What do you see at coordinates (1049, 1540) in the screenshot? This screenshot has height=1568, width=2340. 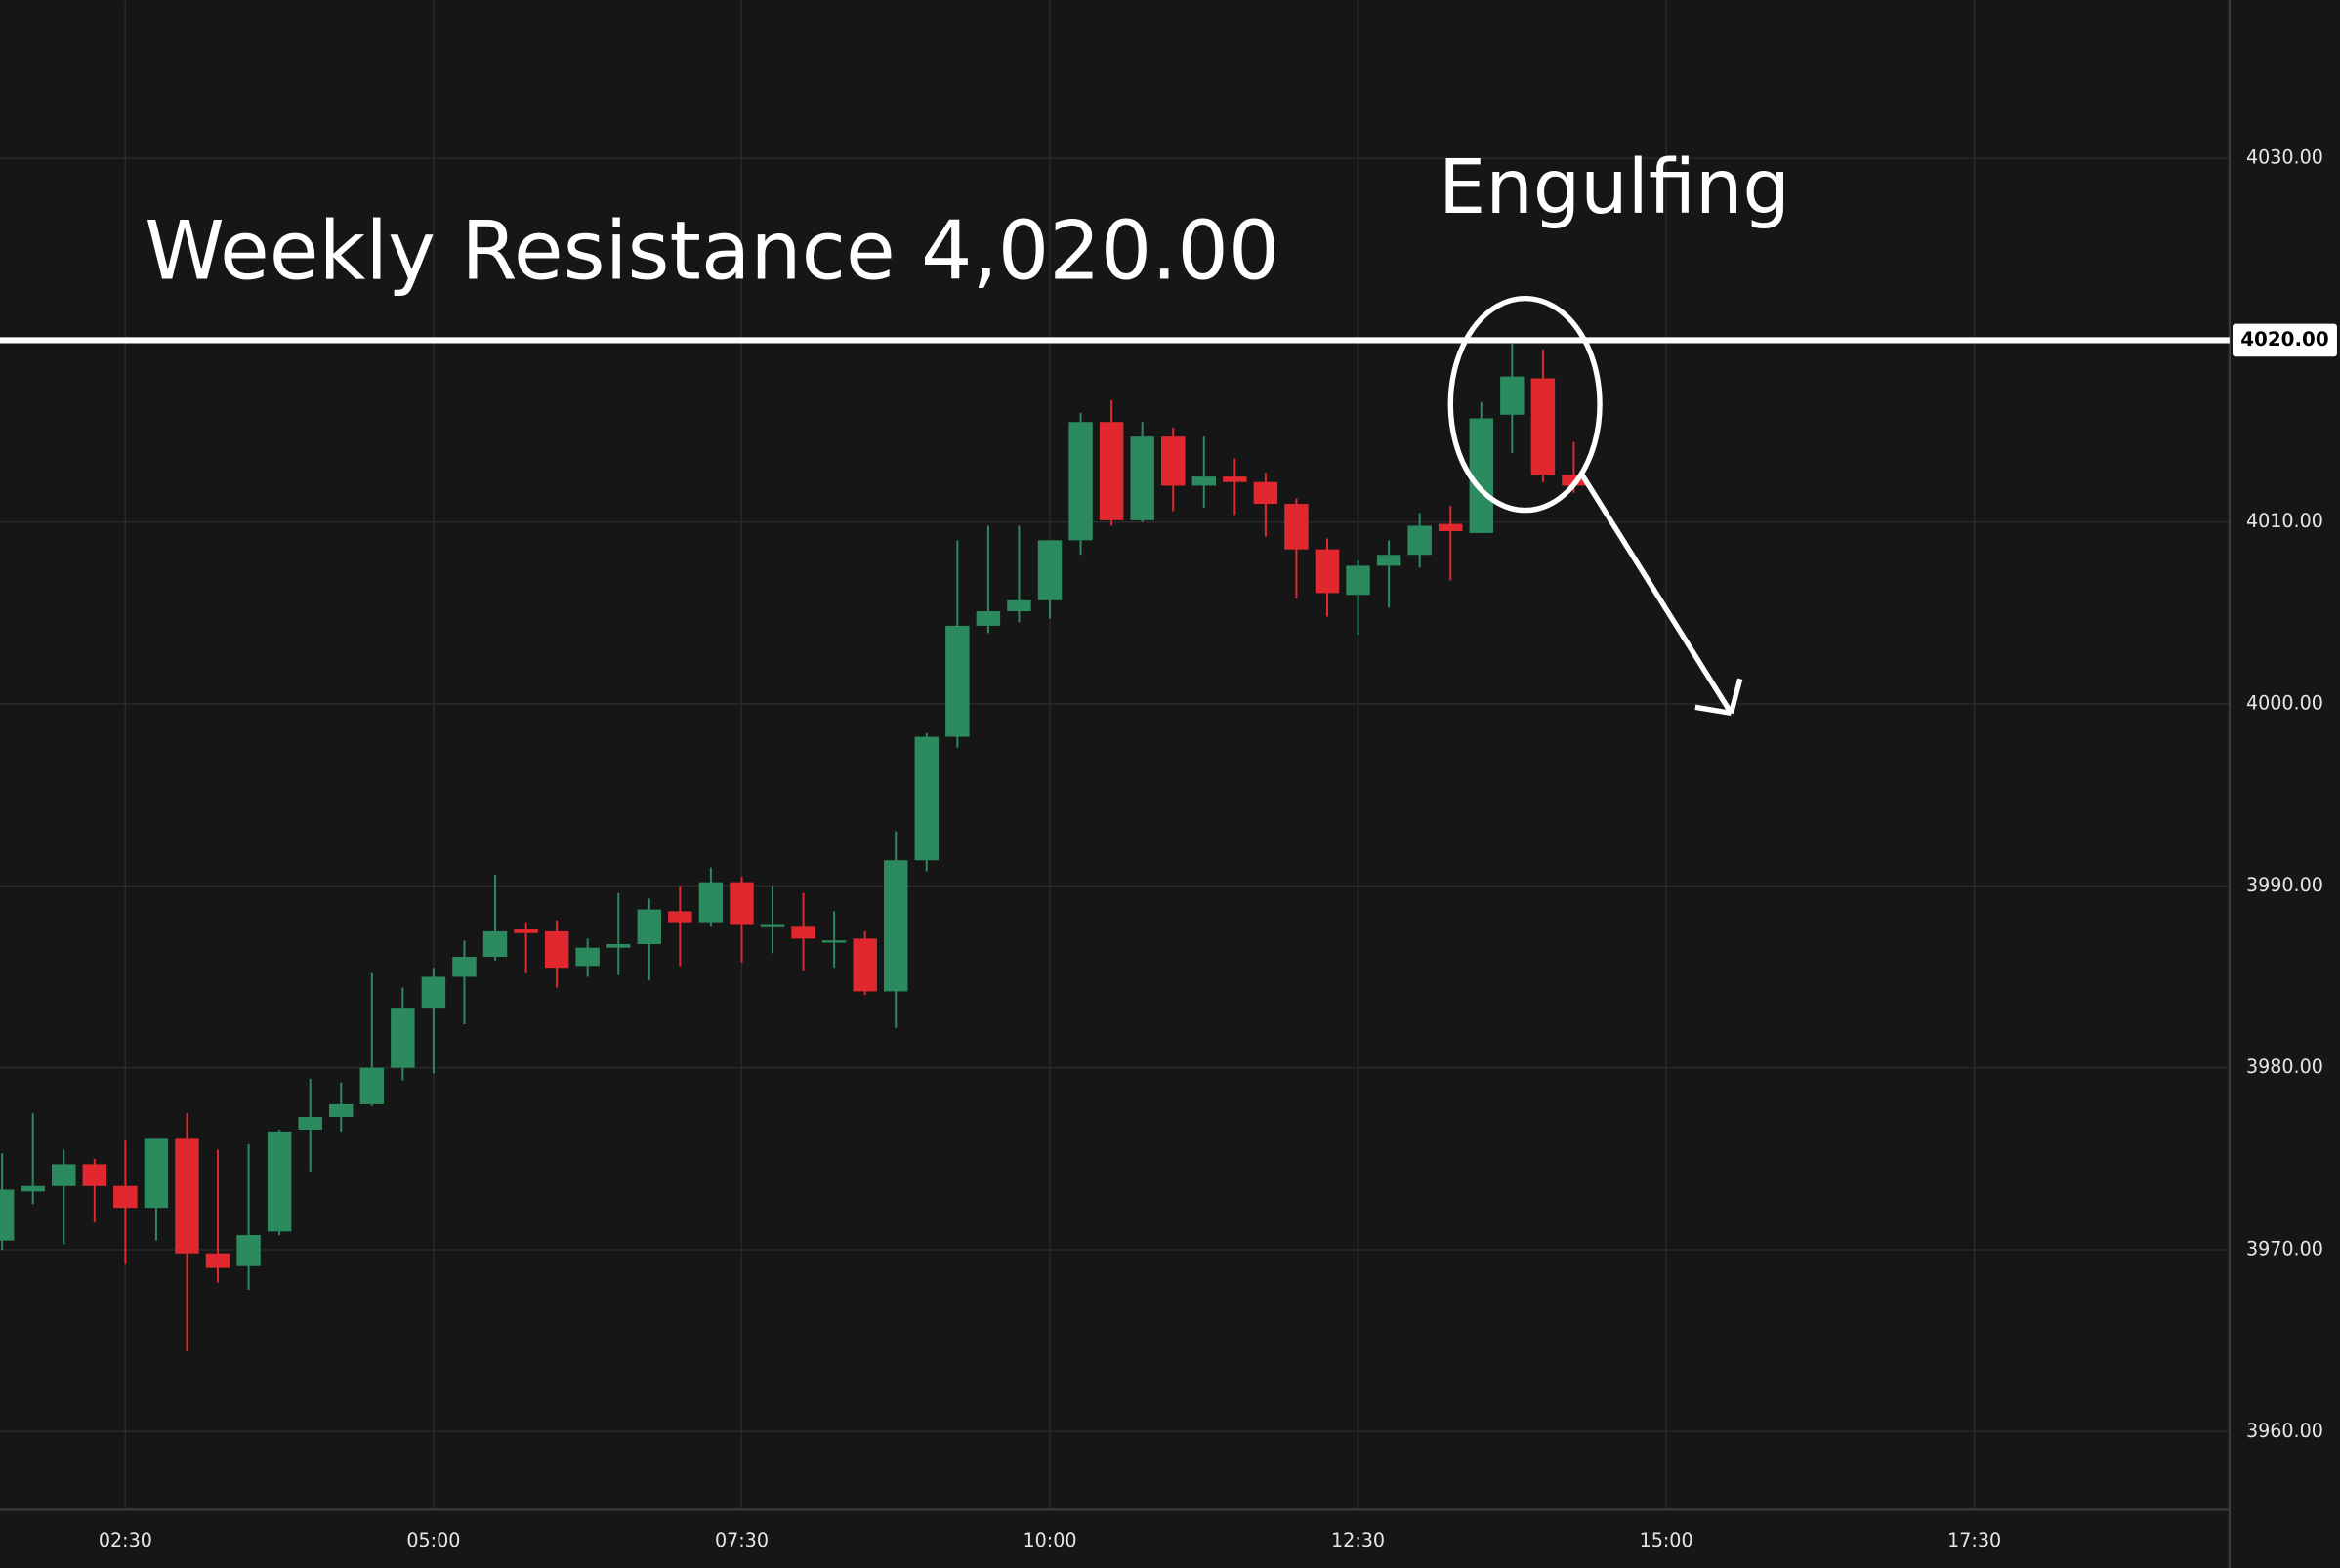 I see `x-tick-label: 10:00` at bounding box center [1049, 1540].